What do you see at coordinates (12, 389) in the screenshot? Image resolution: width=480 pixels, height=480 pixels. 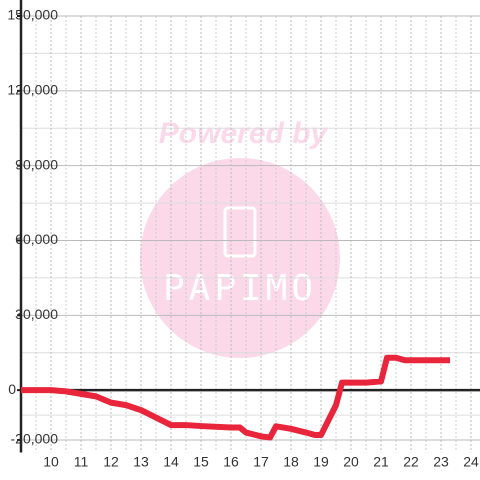 I see `y-tick-label: 0` at bounding box center [12, 389].